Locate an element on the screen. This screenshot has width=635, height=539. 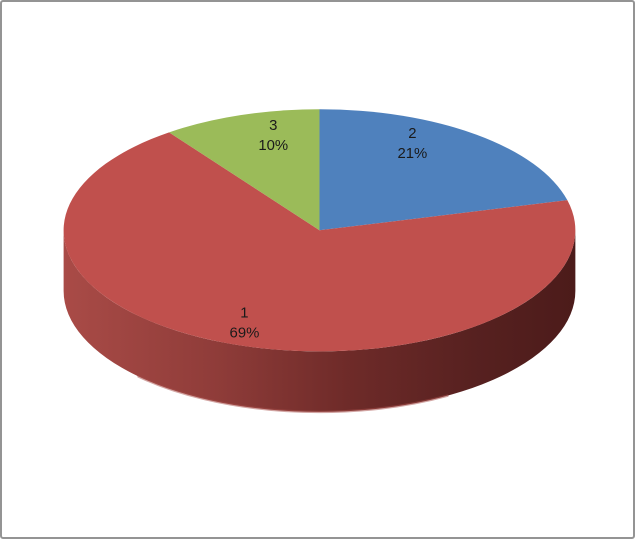
pie-slice-label-1: 1 69% is located at coordinates (245, 324).